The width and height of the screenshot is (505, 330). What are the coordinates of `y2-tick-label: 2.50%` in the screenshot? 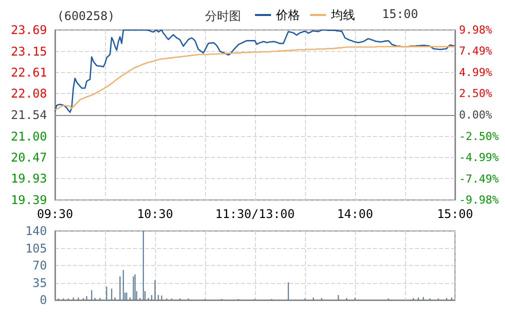 It's located at (475, 93).